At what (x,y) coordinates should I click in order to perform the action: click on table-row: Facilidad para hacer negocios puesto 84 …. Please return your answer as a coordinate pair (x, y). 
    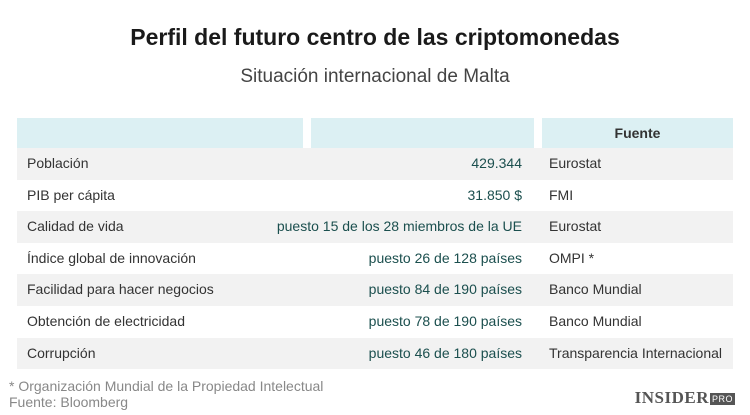
    Looking at the image, I should click on (375, 290).